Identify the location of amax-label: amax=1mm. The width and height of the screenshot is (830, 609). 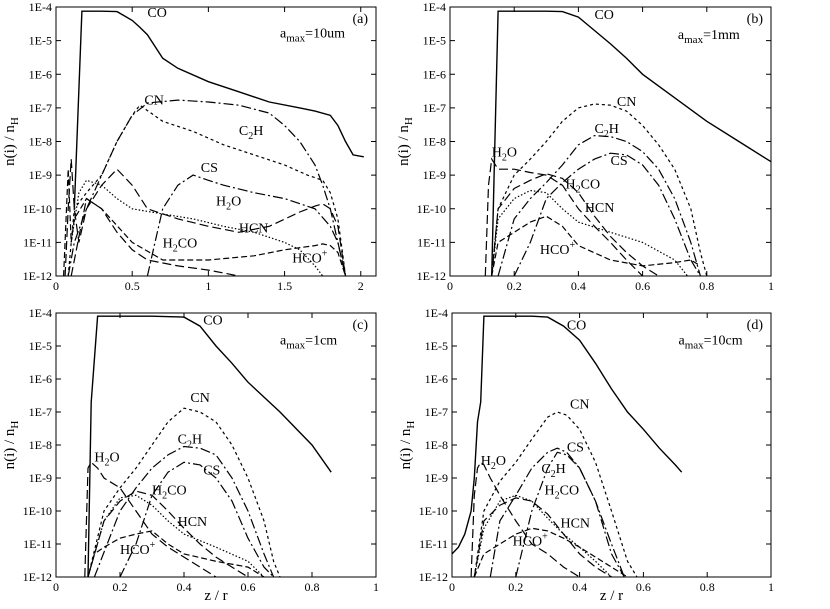
(709, 37).